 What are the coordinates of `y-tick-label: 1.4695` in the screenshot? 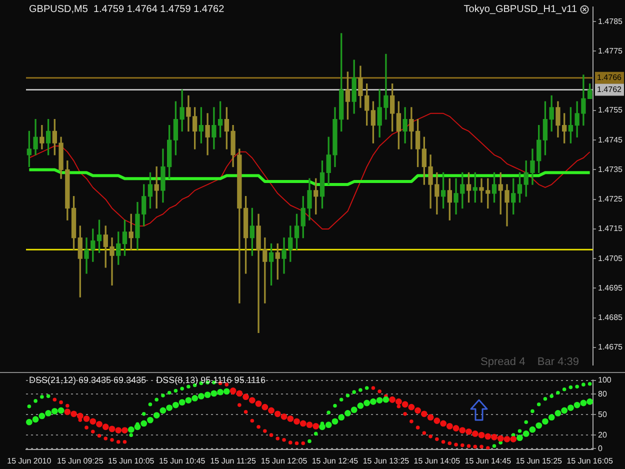 It's located at (611, 287).